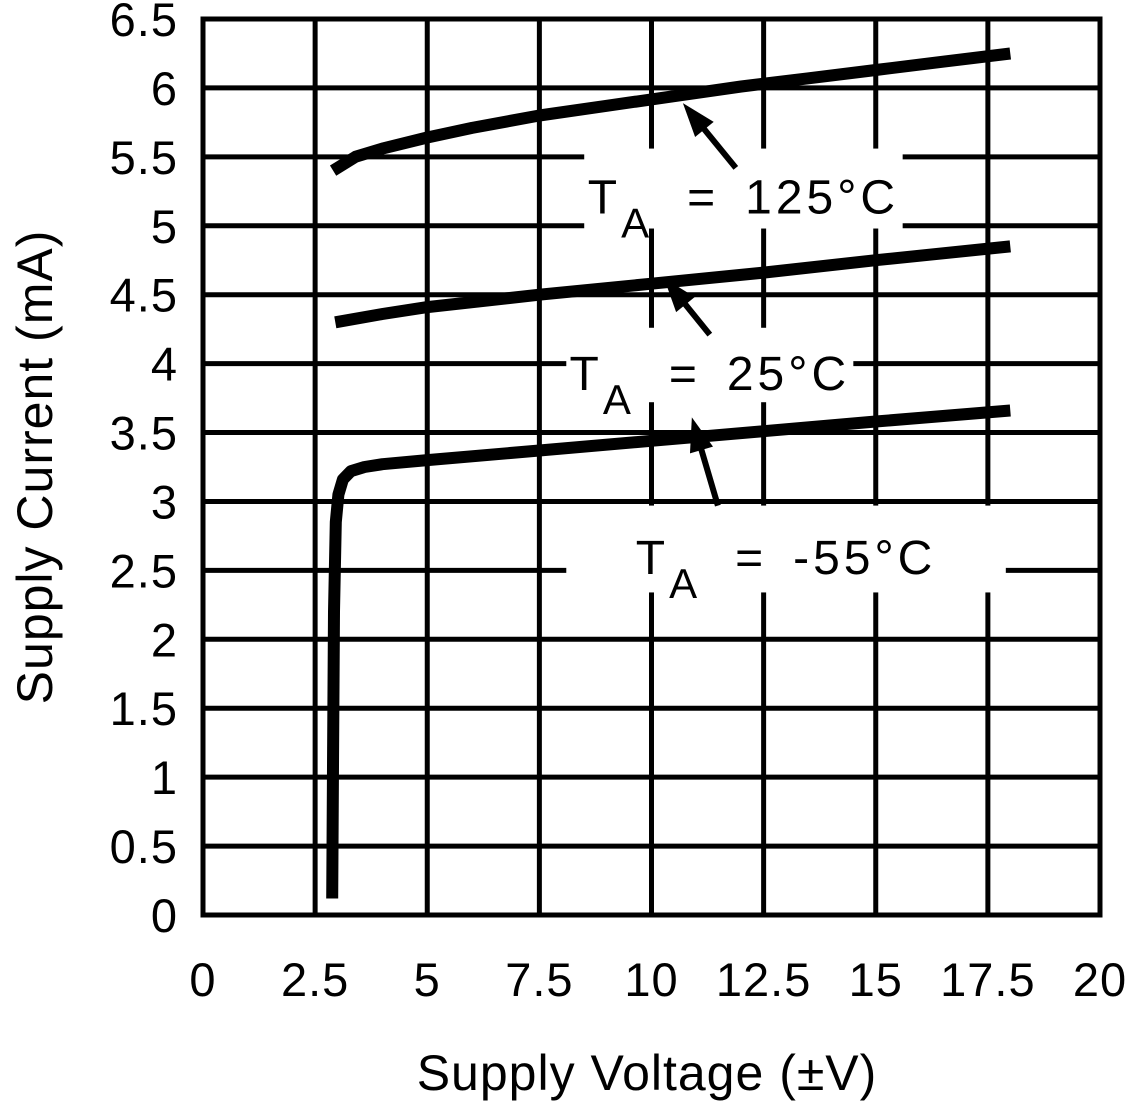 Image resolution: width=1128 pixels, height=1103 pixels. I want to click on annotation-callouts: TA = 125°C TA = 25°C TA = -55°C, so click(753, 355).